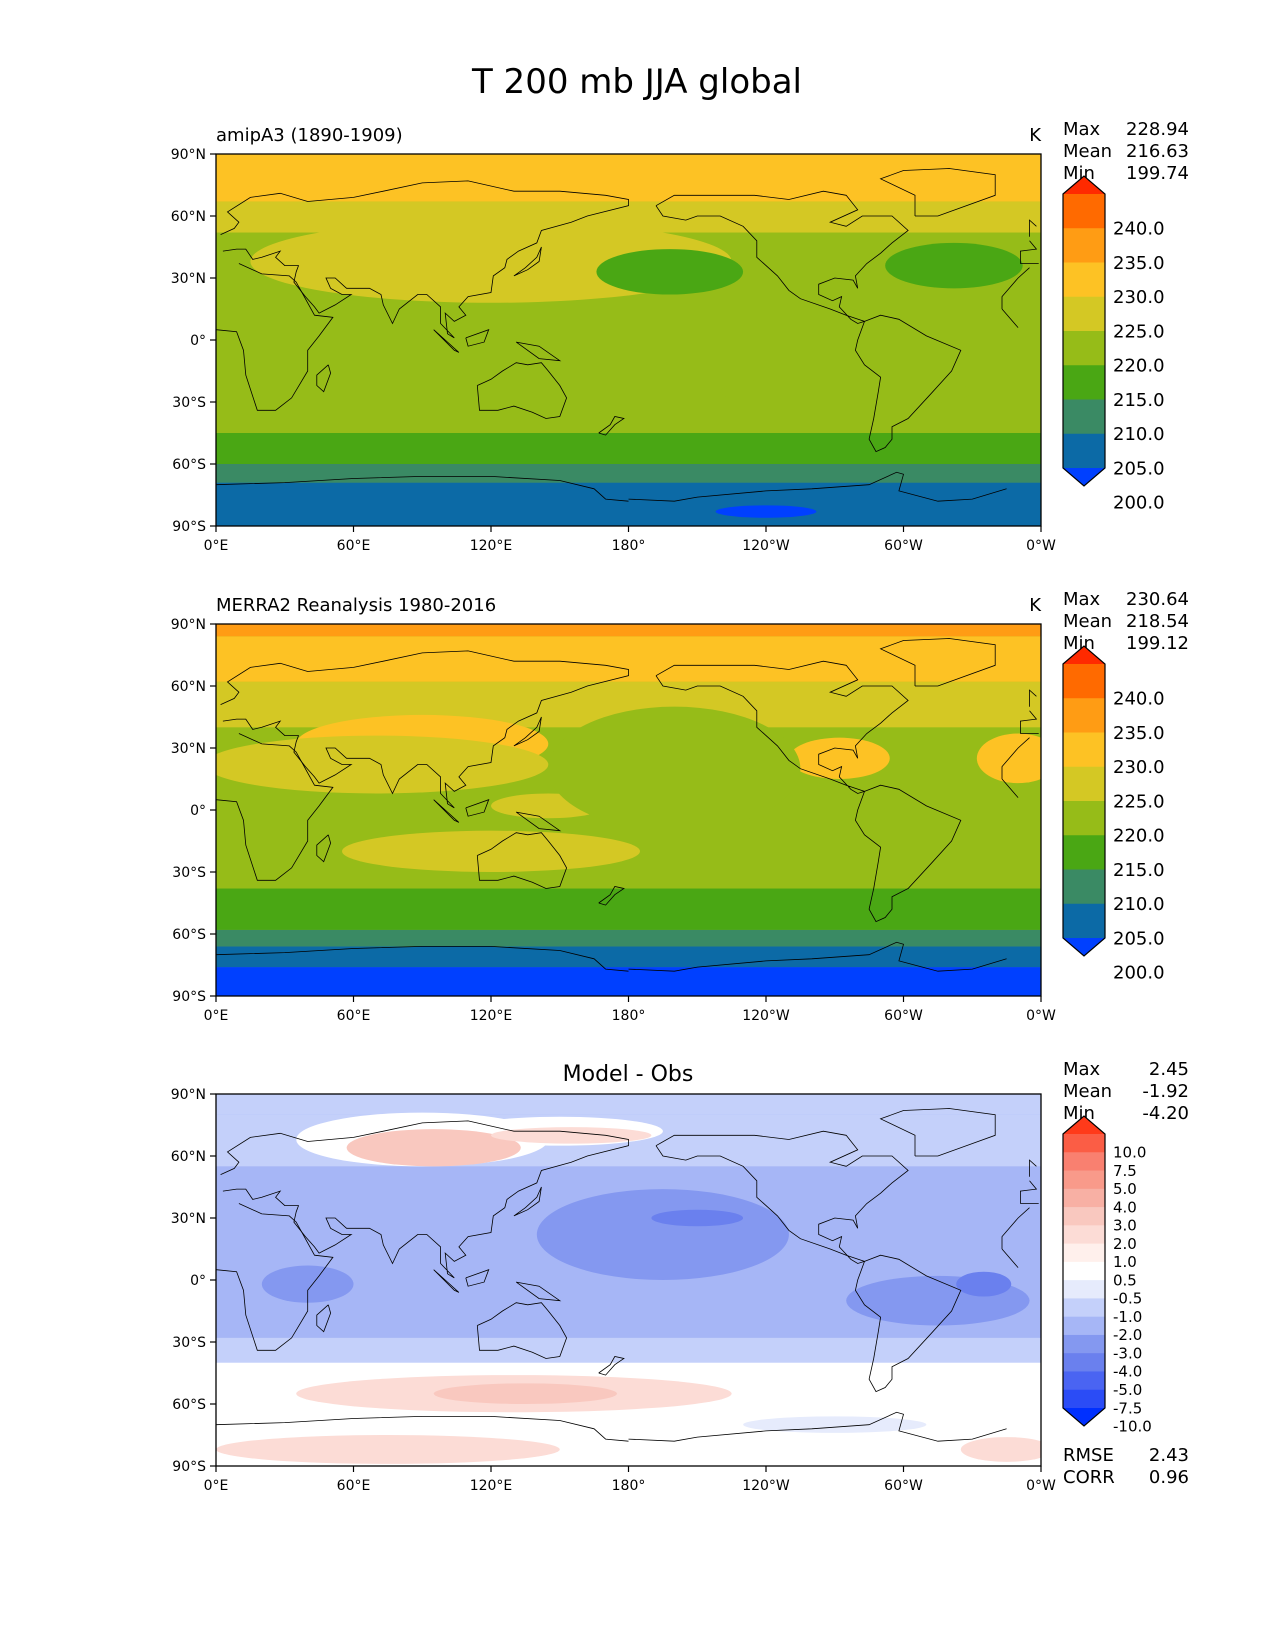  I want to click on stats-box: Max 230.64 Mean 218.54 Min 199.12, so click(1126, 621).